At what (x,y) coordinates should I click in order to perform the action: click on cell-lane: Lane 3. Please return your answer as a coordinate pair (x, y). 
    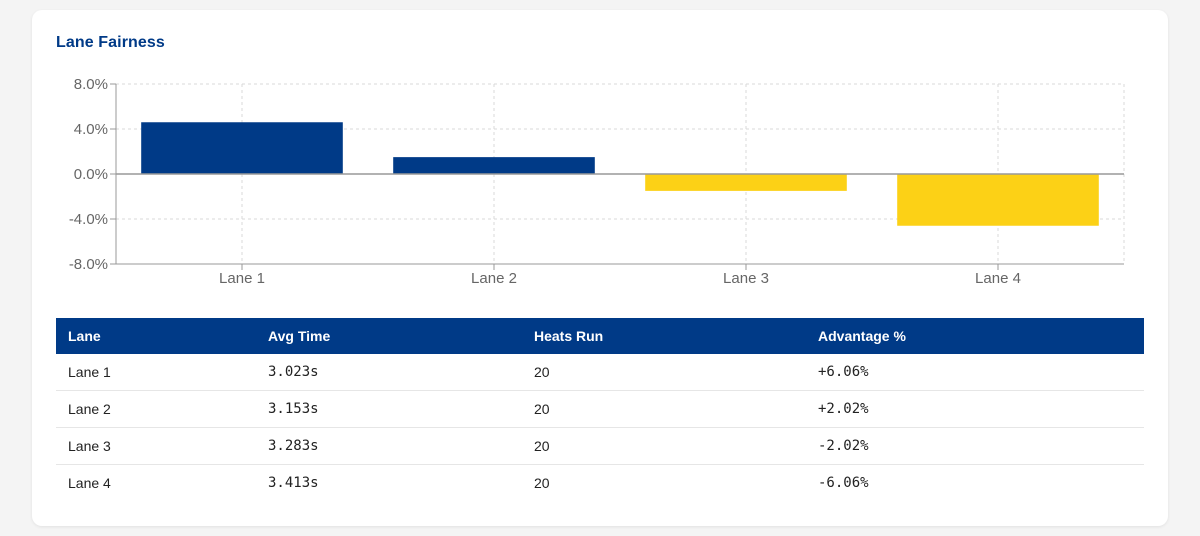
    Looking at the image, I should click on (156, 446).